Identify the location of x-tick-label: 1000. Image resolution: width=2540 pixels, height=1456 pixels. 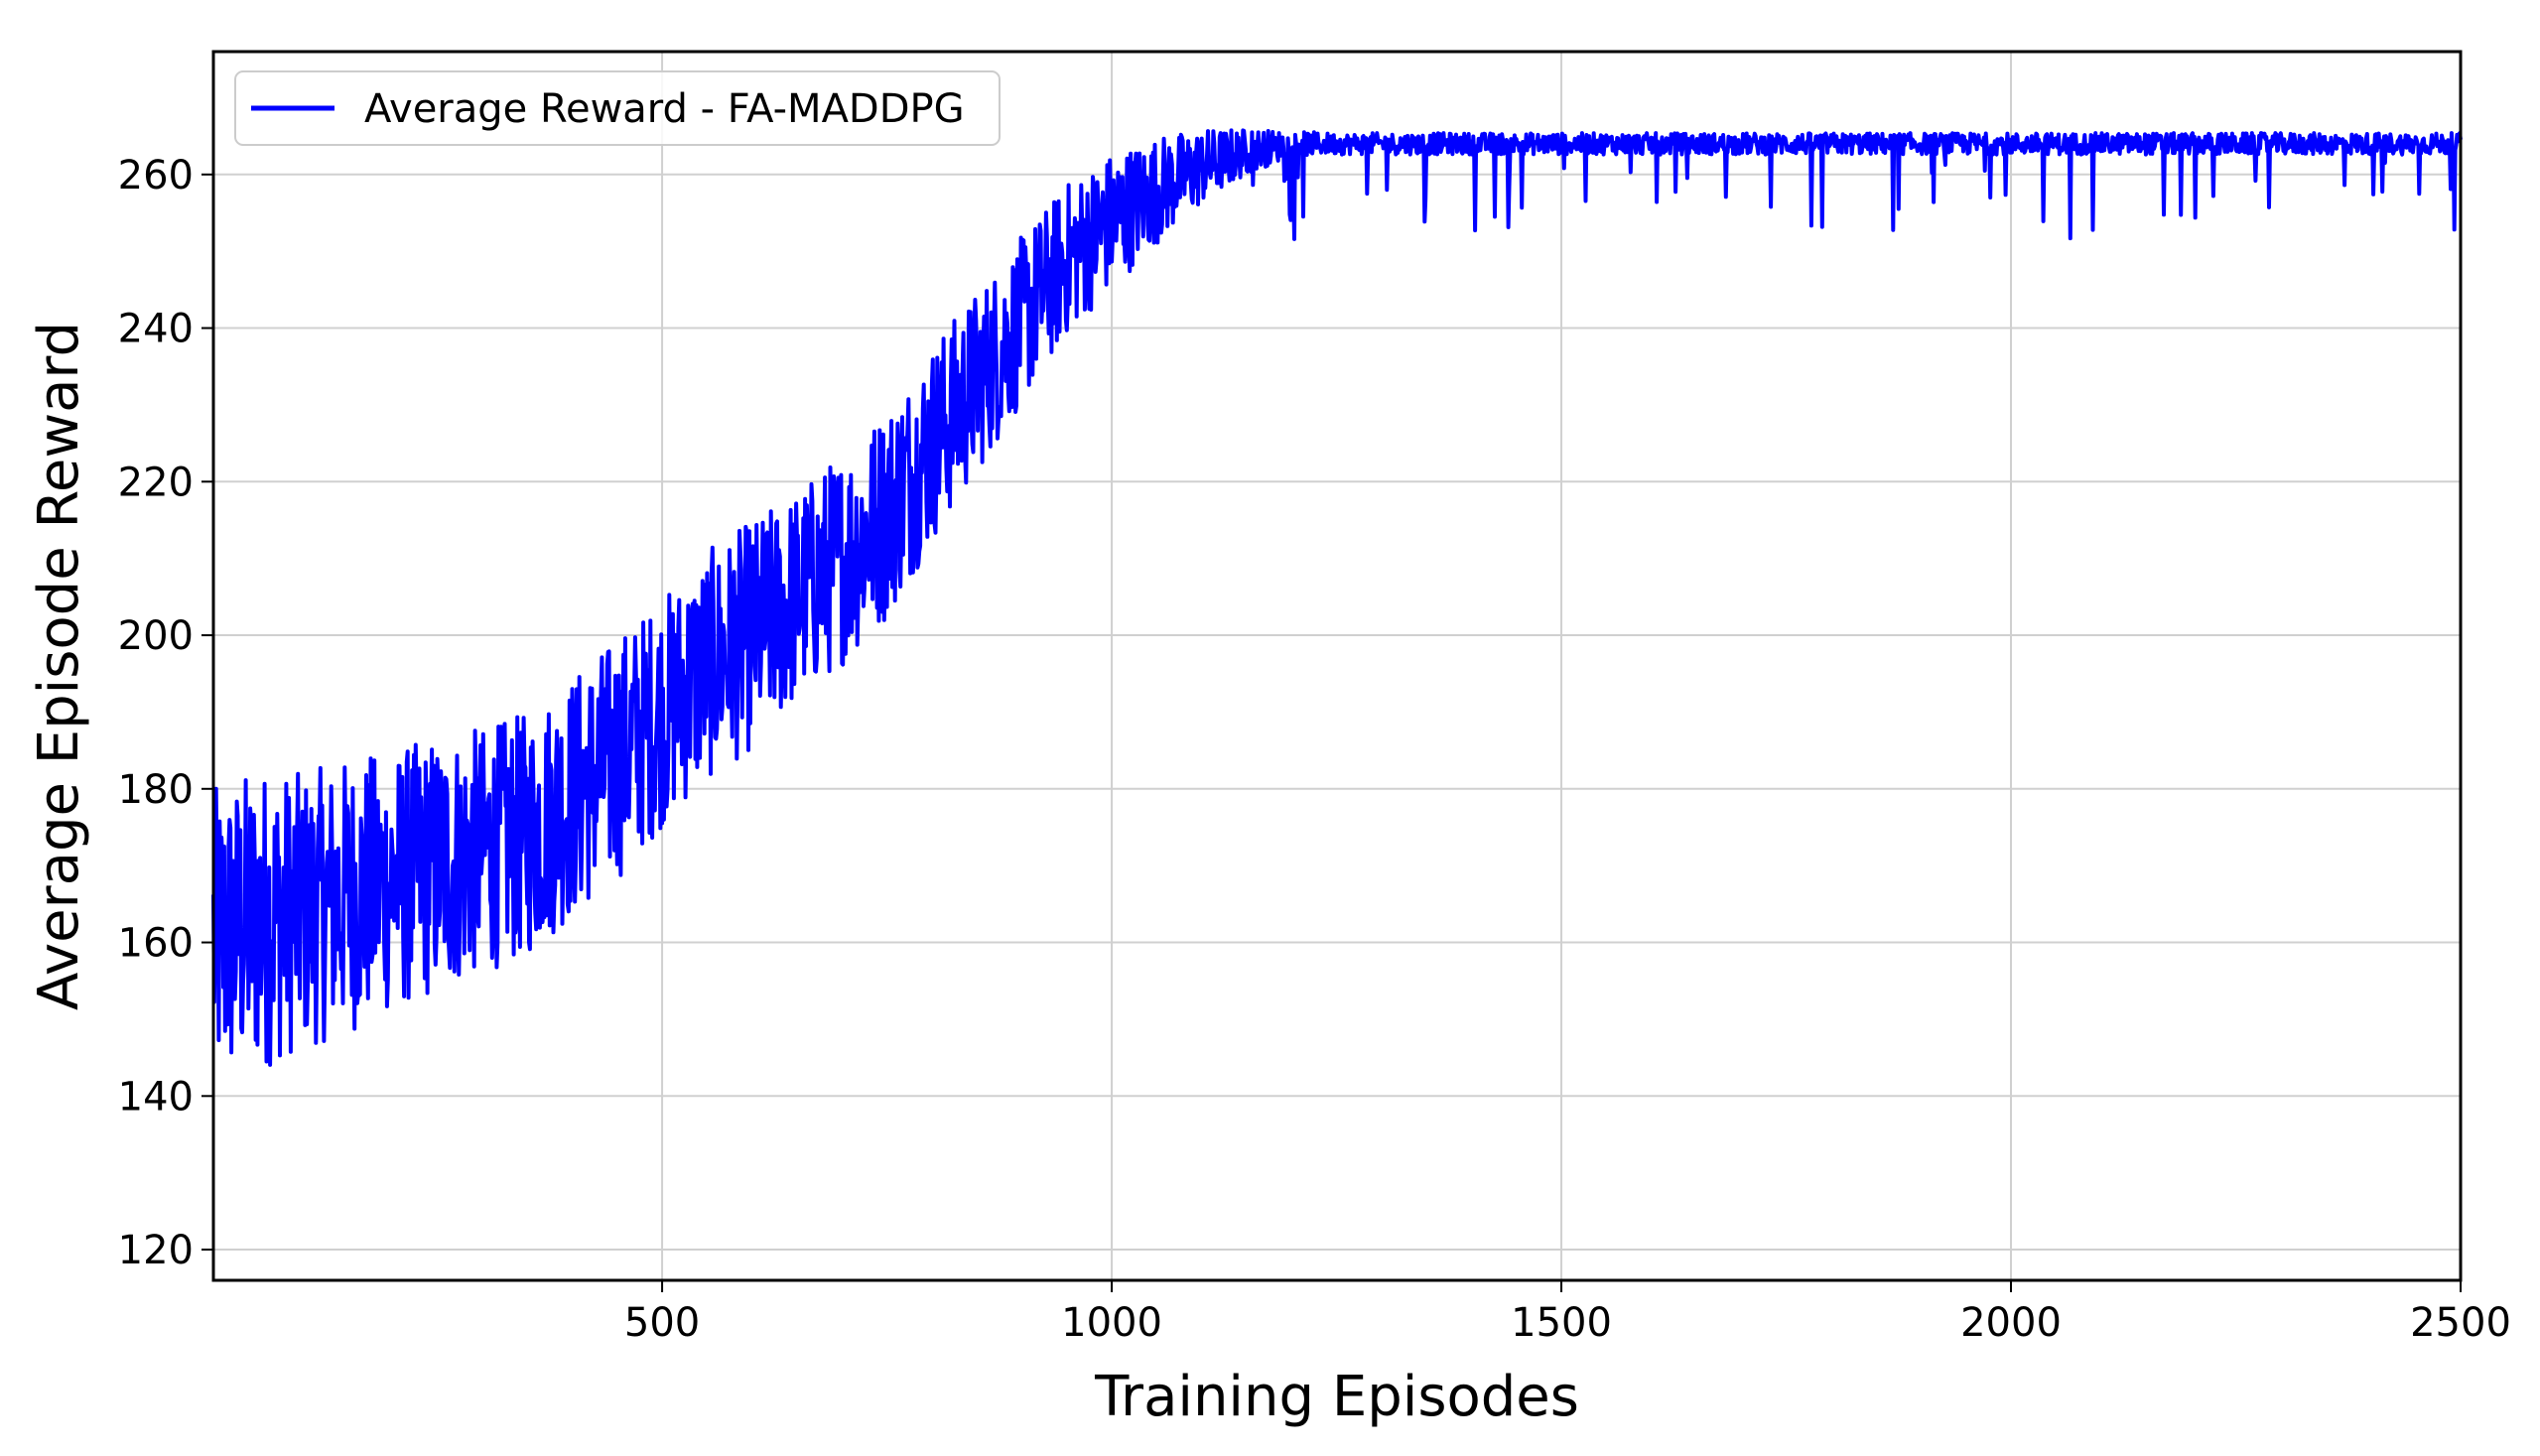
(1111, 1323).